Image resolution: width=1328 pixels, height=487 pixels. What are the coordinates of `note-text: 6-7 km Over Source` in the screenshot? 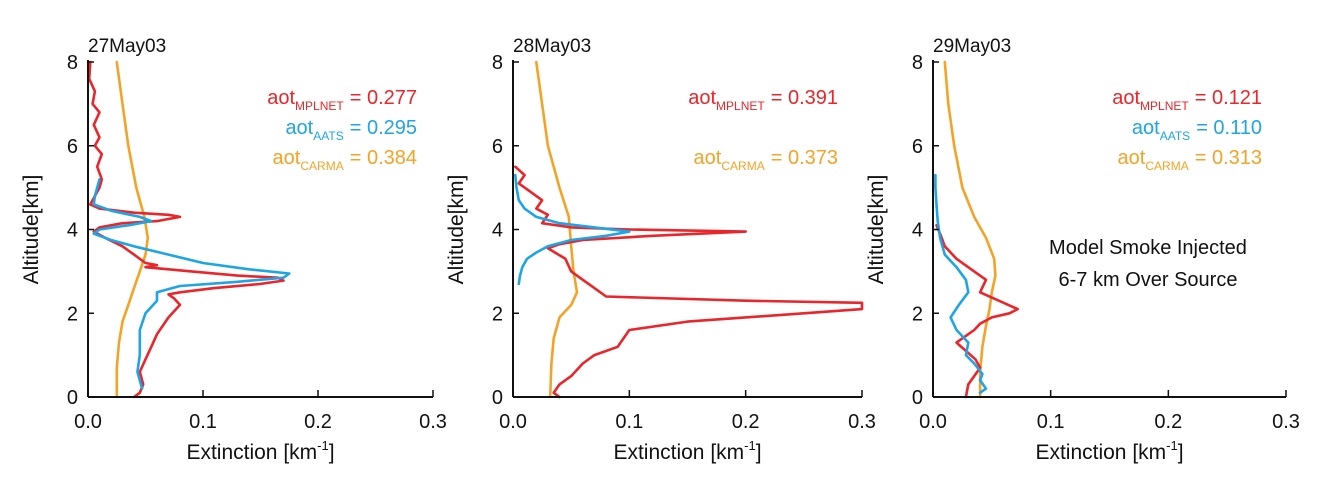 It's located at (1148, 280).